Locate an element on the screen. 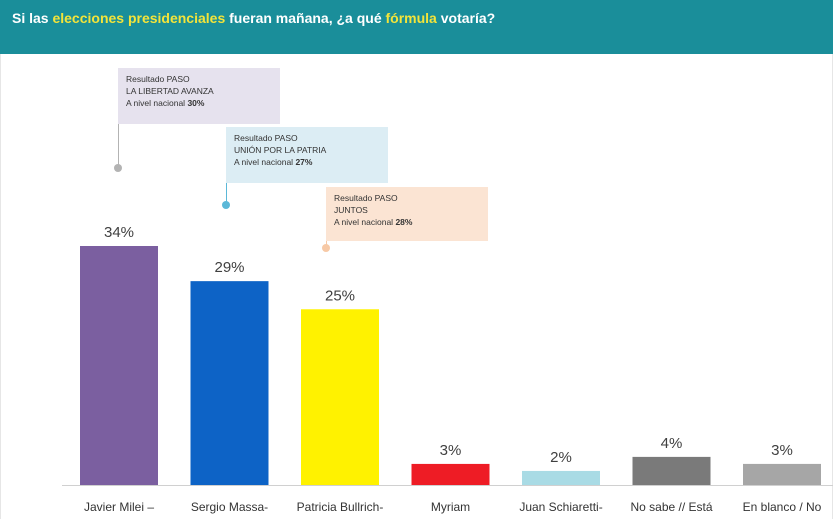 Image resolution: width=833 pixels, height=519 pixels. category-label: En blanco / No is located at coordinates (782, 507).